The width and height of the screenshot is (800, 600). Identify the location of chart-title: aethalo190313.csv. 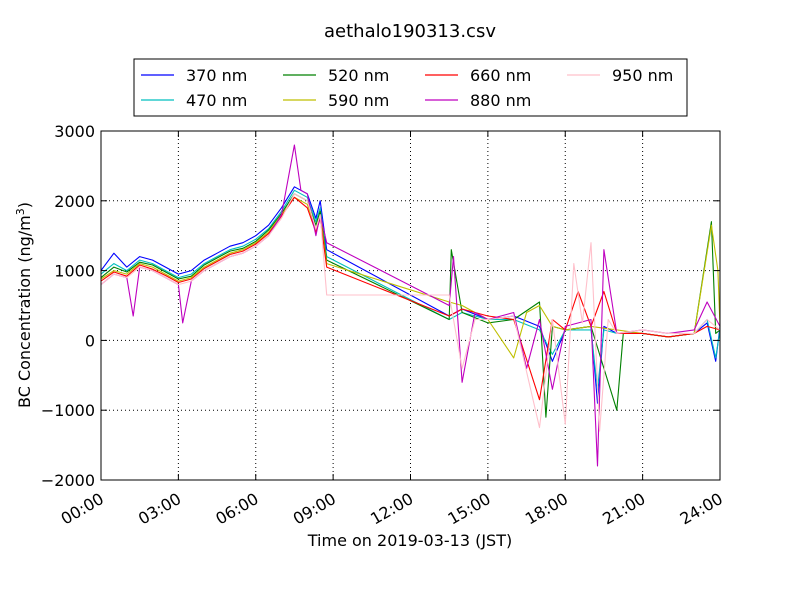
(410, 31).